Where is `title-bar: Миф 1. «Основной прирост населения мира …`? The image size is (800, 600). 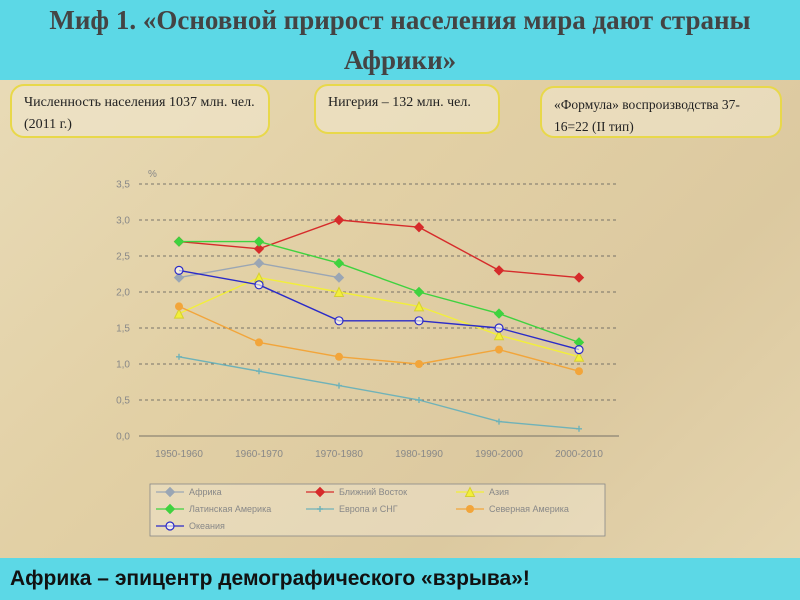 title-bar: Миф 1. «Основной прирост населения мира … is located at coordinates (400, 40).